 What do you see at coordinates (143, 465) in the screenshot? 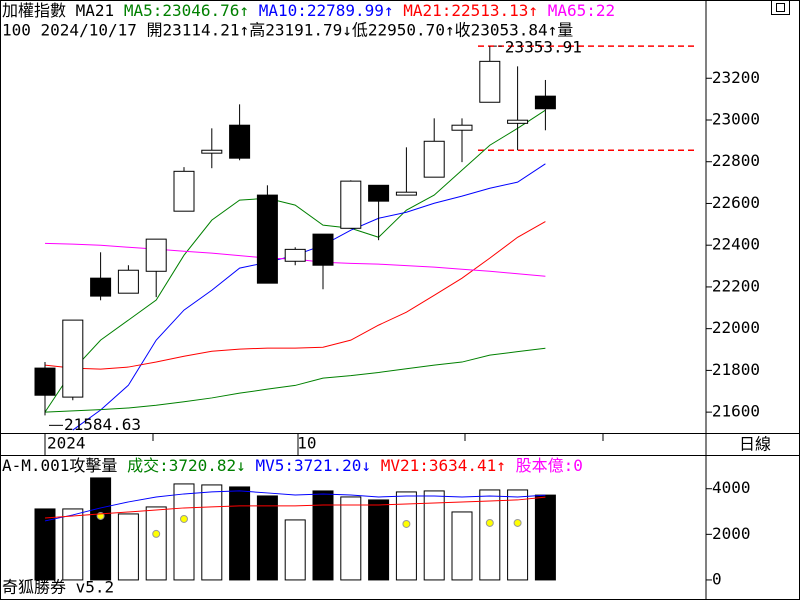
I see `legend-name: 成交` at bounding box center [143, 465].